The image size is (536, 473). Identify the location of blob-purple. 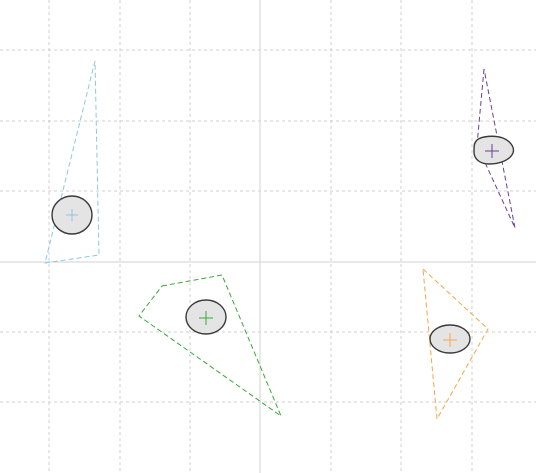
(493, 150).